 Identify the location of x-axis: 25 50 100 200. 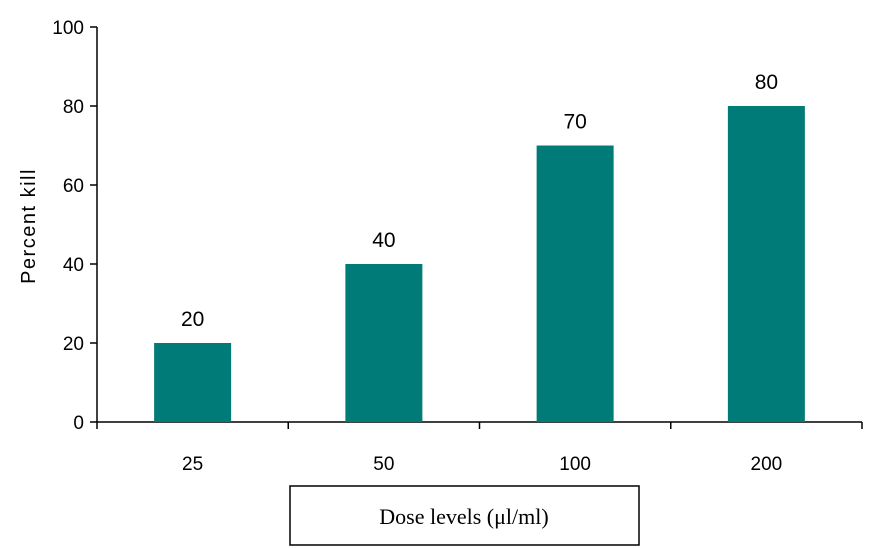
(479, 448).